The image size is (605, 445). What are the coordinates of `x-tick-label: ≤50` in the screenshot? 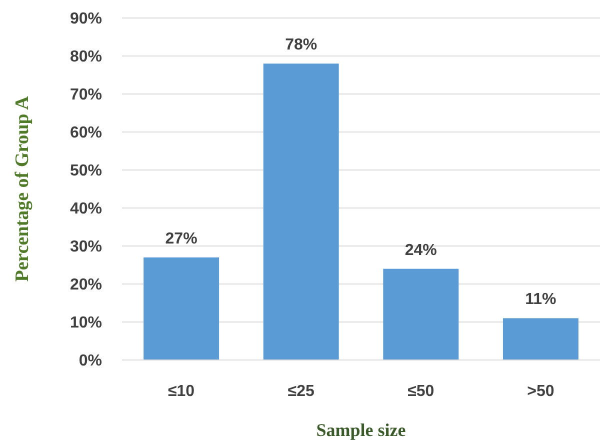 It's located at (421, 391).